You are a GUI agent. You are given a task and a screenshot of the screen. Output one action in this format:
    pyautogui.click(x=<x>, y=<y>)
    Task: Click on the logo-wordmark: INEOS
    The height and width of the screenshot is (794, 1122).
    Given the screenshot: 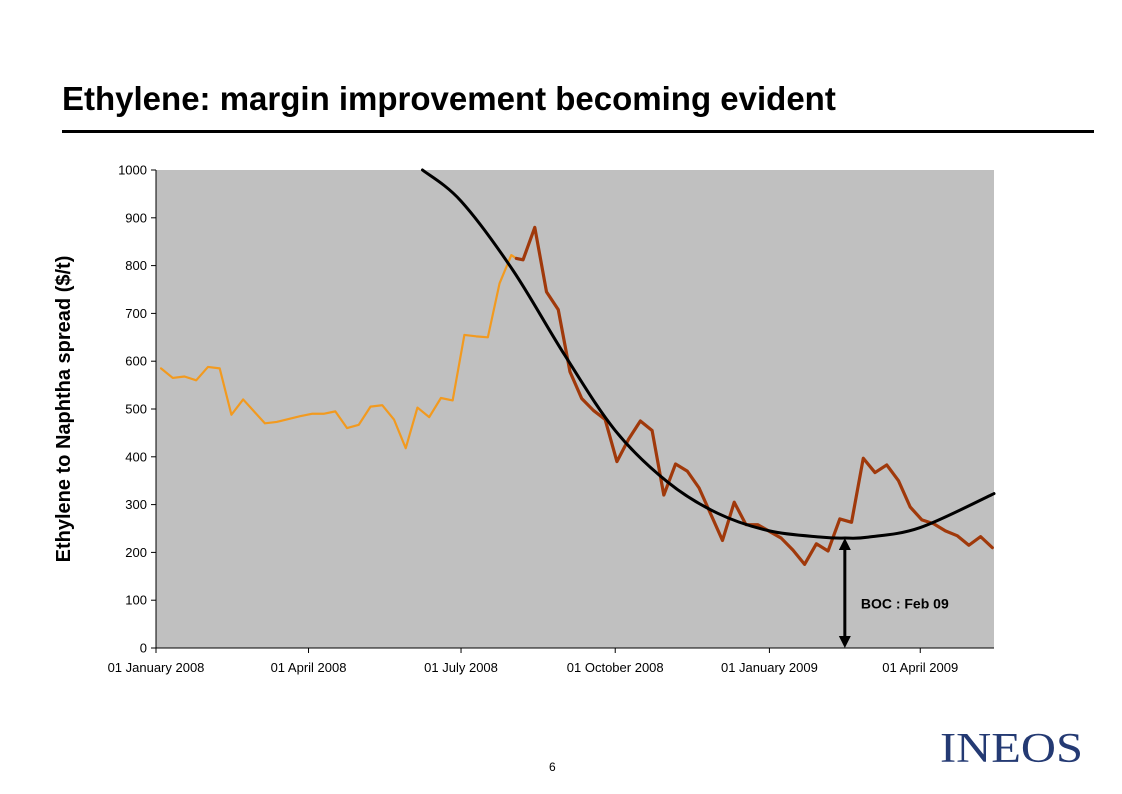 What is the action you would take?
    pyautogui.click(x=1011, y=746)
    